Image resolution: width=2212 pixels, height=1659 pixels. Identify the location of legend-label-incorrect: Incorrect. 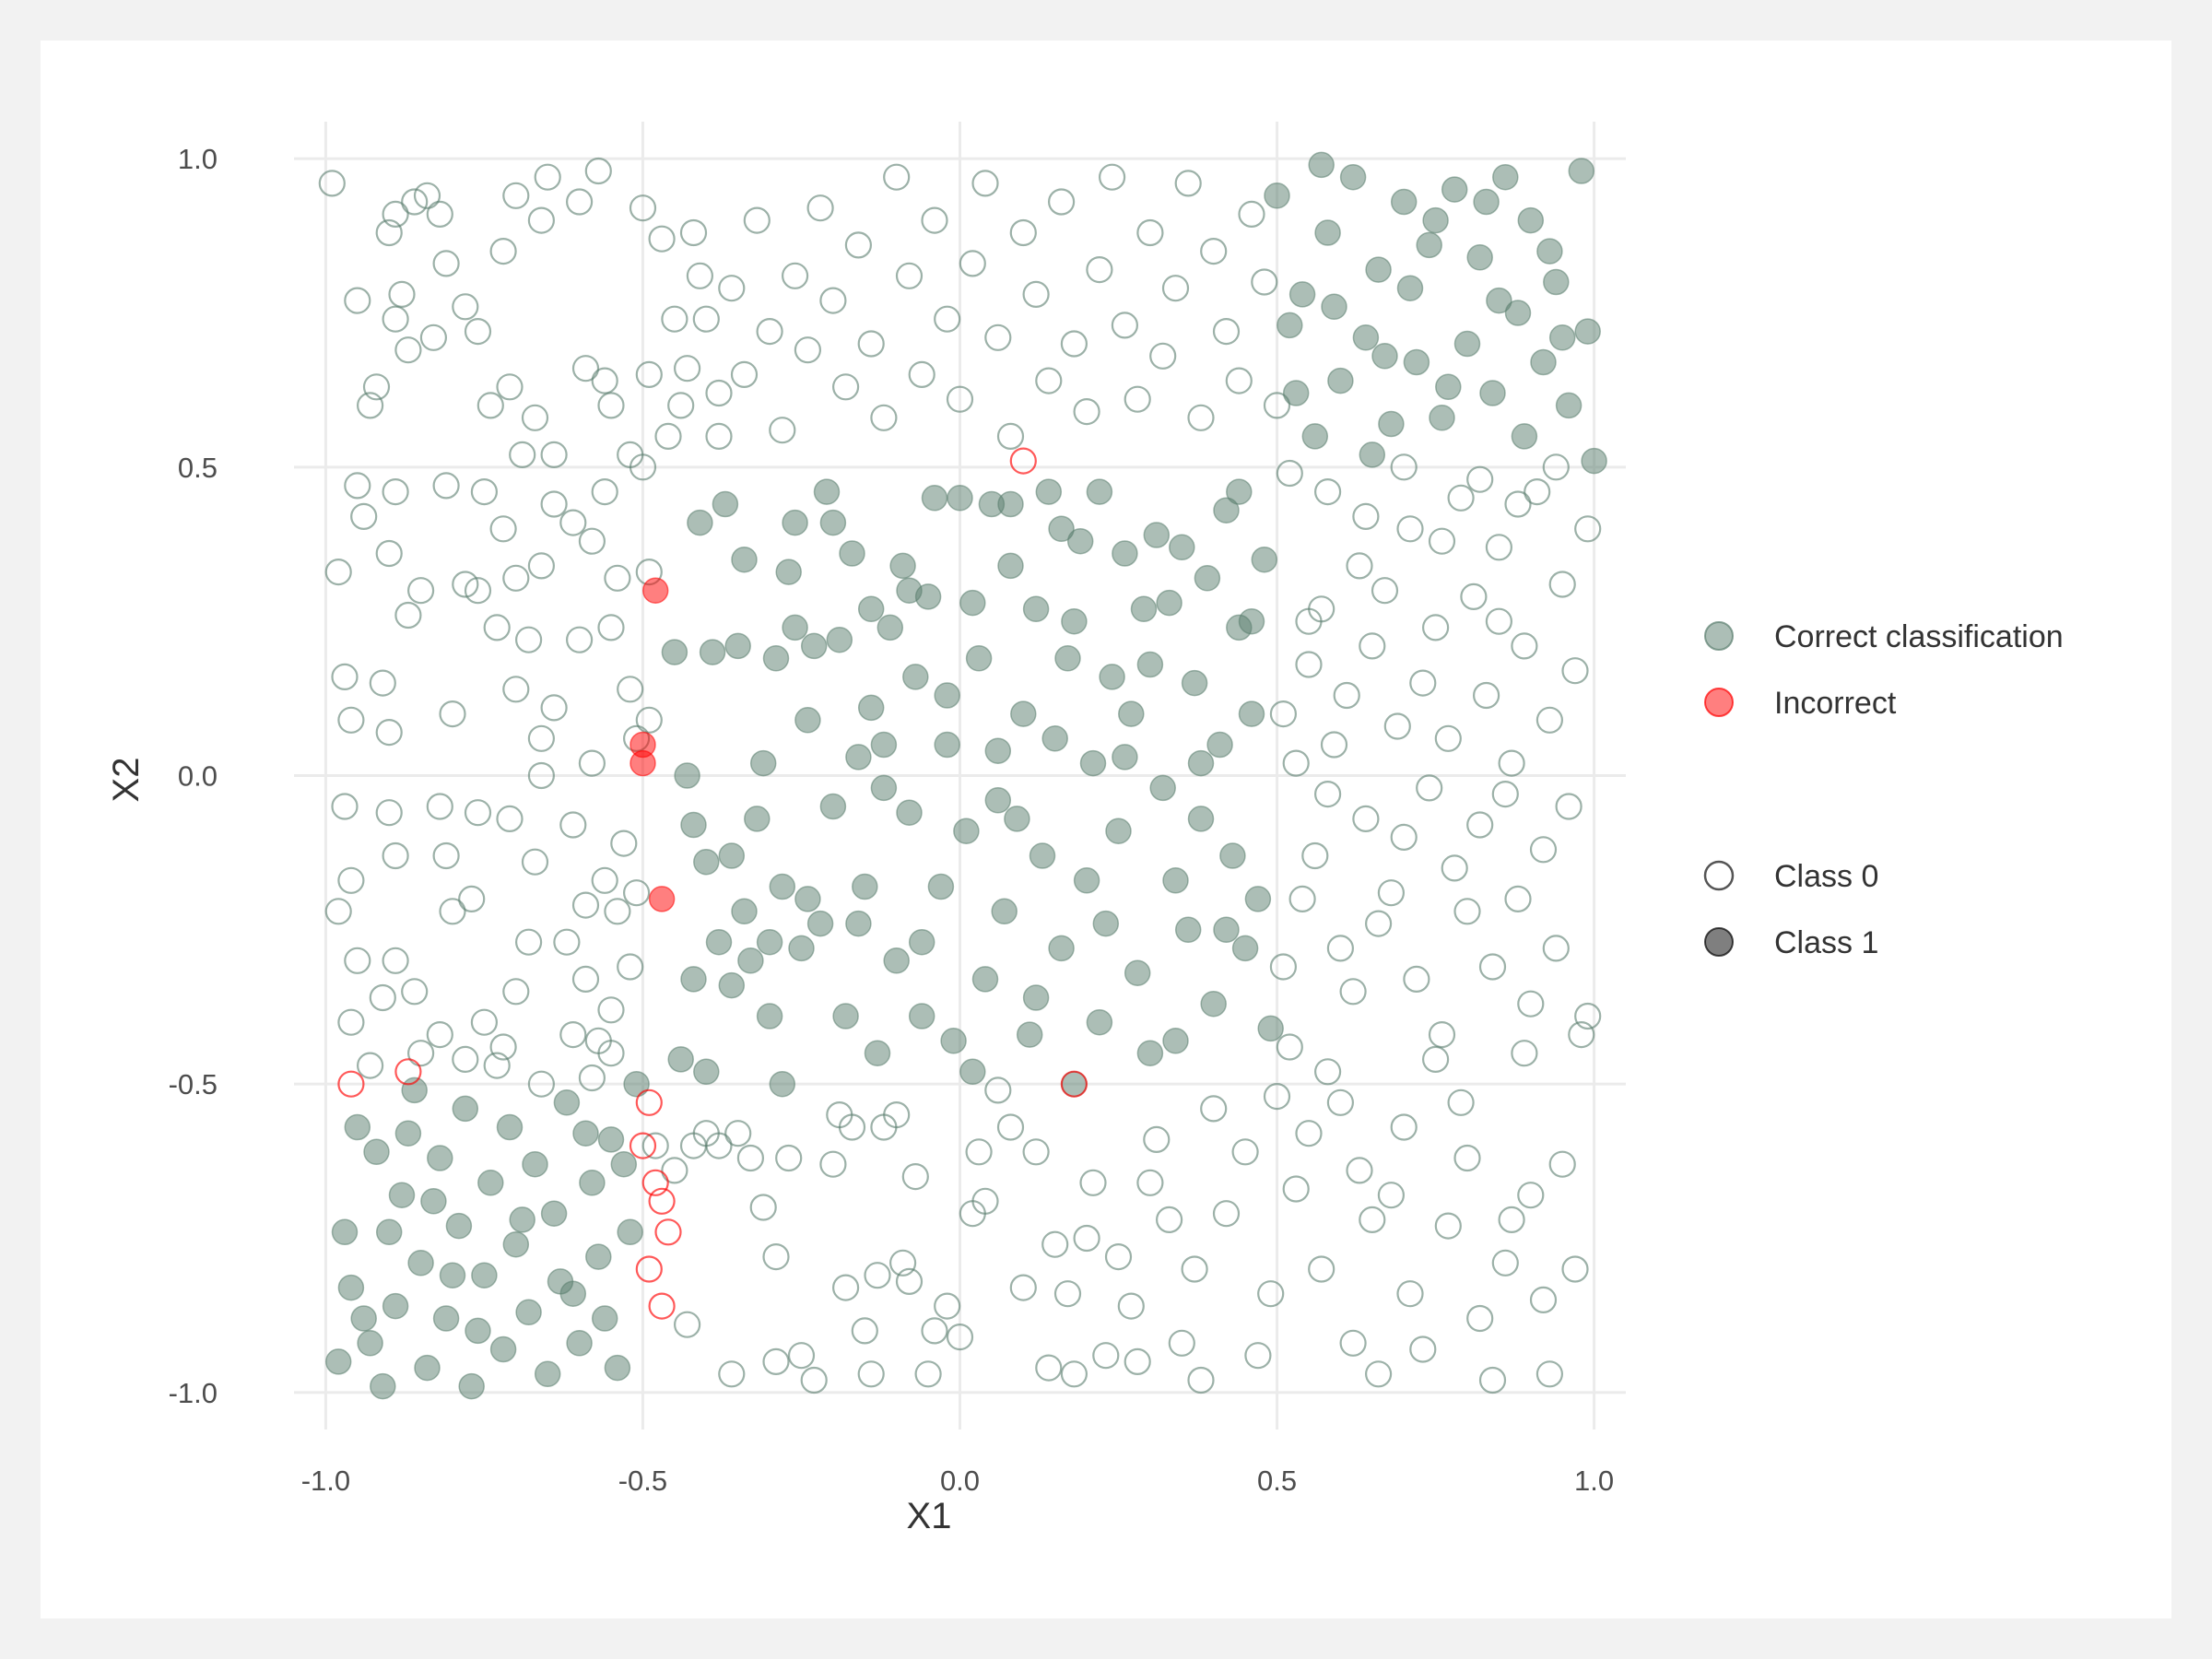
(1835, 703).